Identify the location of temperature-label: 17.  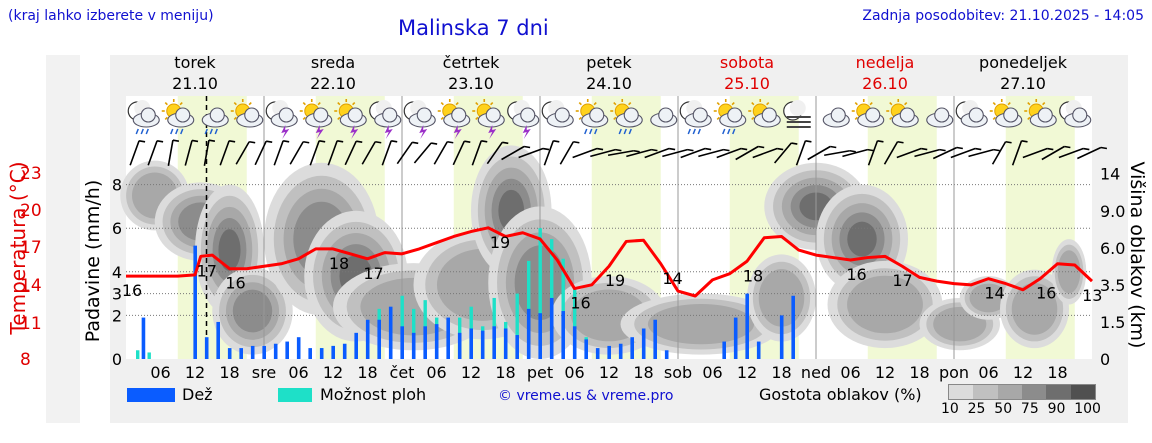
(207, 270).